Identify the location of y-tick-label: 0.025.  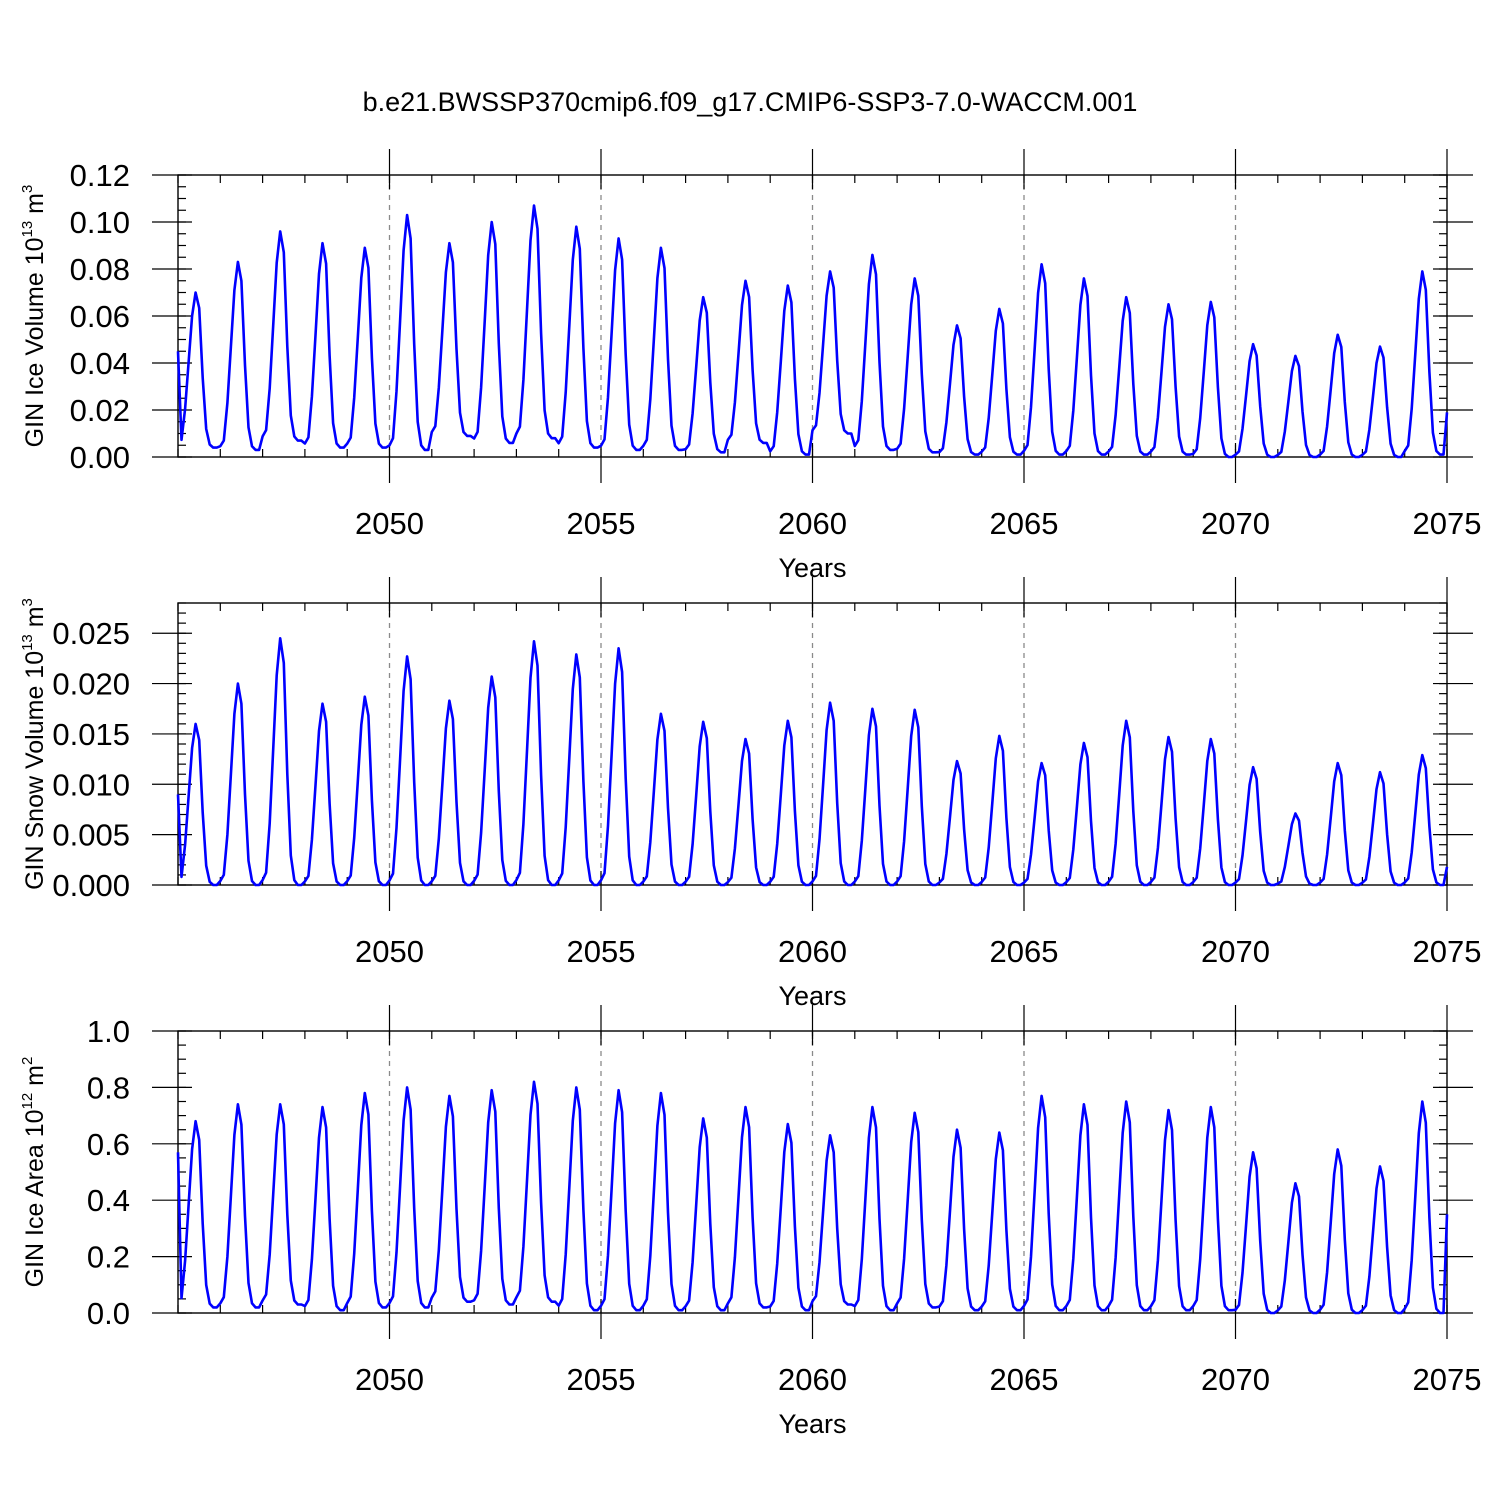
(91, 633).